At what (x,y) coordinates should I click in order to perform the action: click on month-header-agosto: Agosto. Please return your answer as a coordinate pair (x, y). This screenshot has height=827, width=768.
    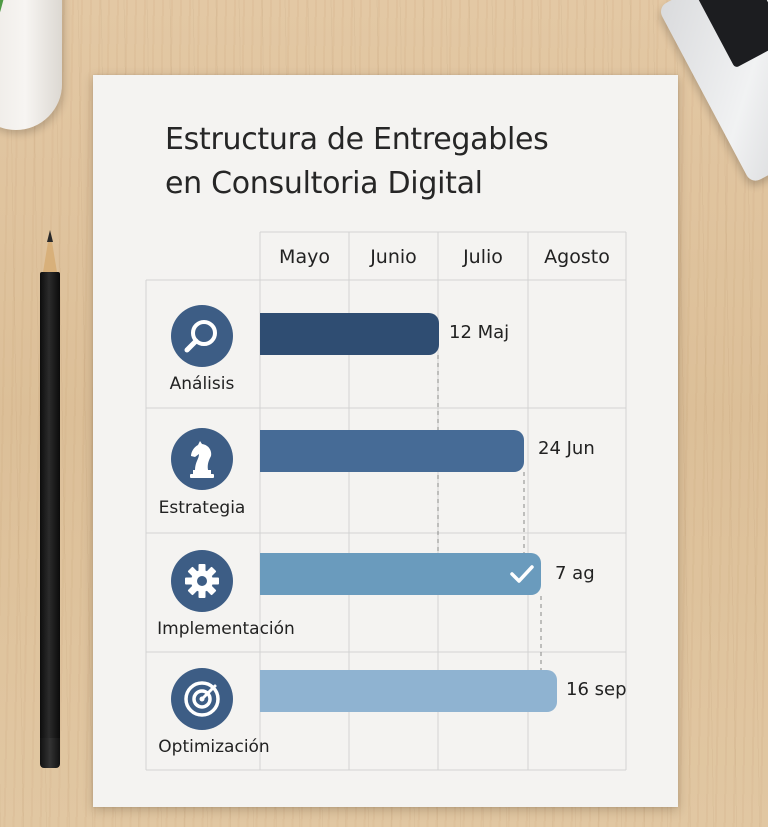
    Looking at the image, I should click on (577, 257).